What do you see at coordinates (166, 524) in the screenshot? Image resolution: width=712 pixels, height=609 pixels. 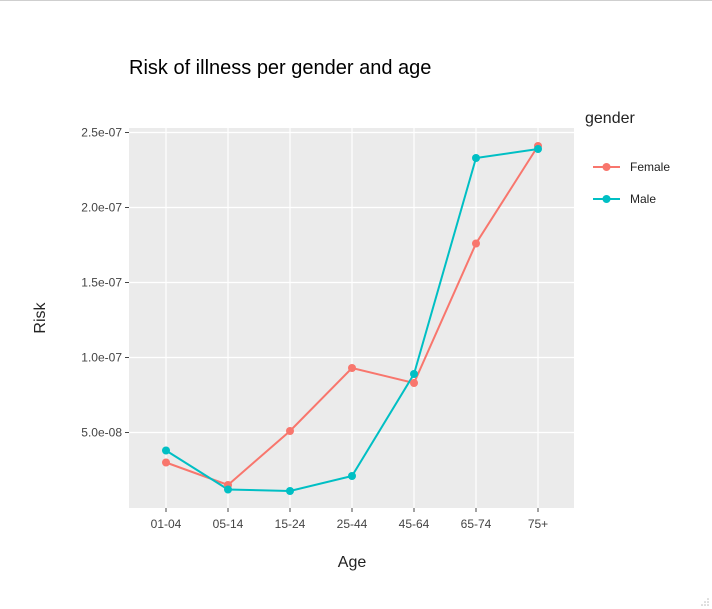 I see `x-tick-label: 01-04` at bounding box center [166, 524].